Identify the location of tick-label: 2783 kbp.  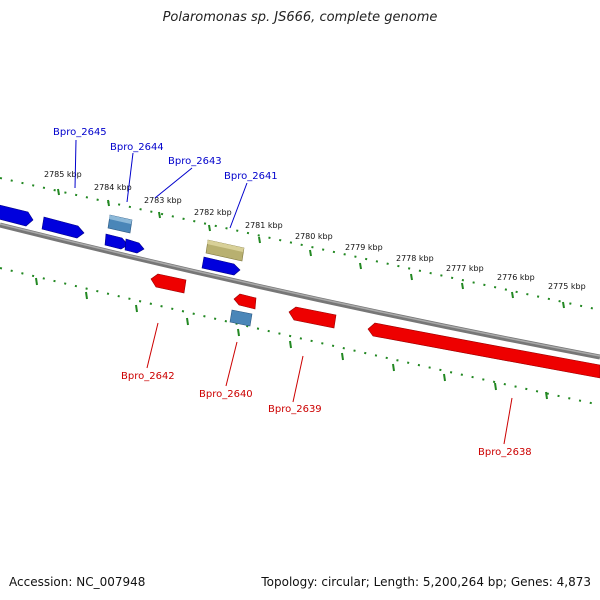
(163, 200).